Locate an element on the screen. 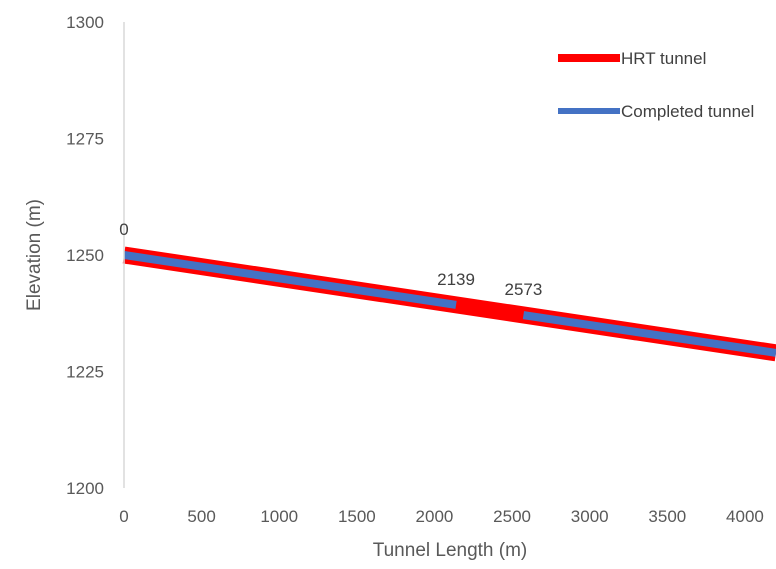  x-tick-label: 2500 is located at coordinates (512, 516).